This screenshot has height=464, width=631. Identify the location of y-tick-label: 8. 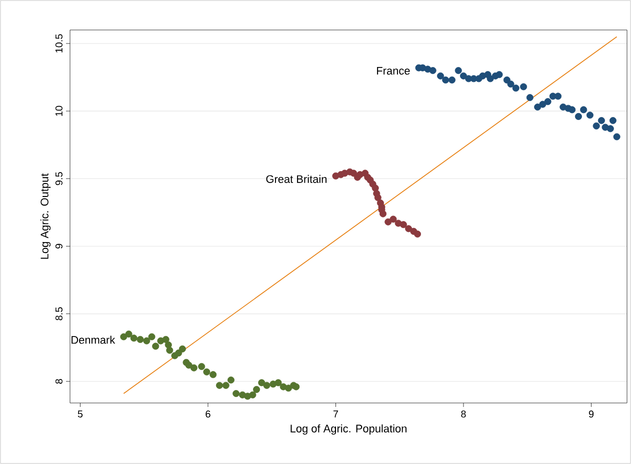
(58, 381).